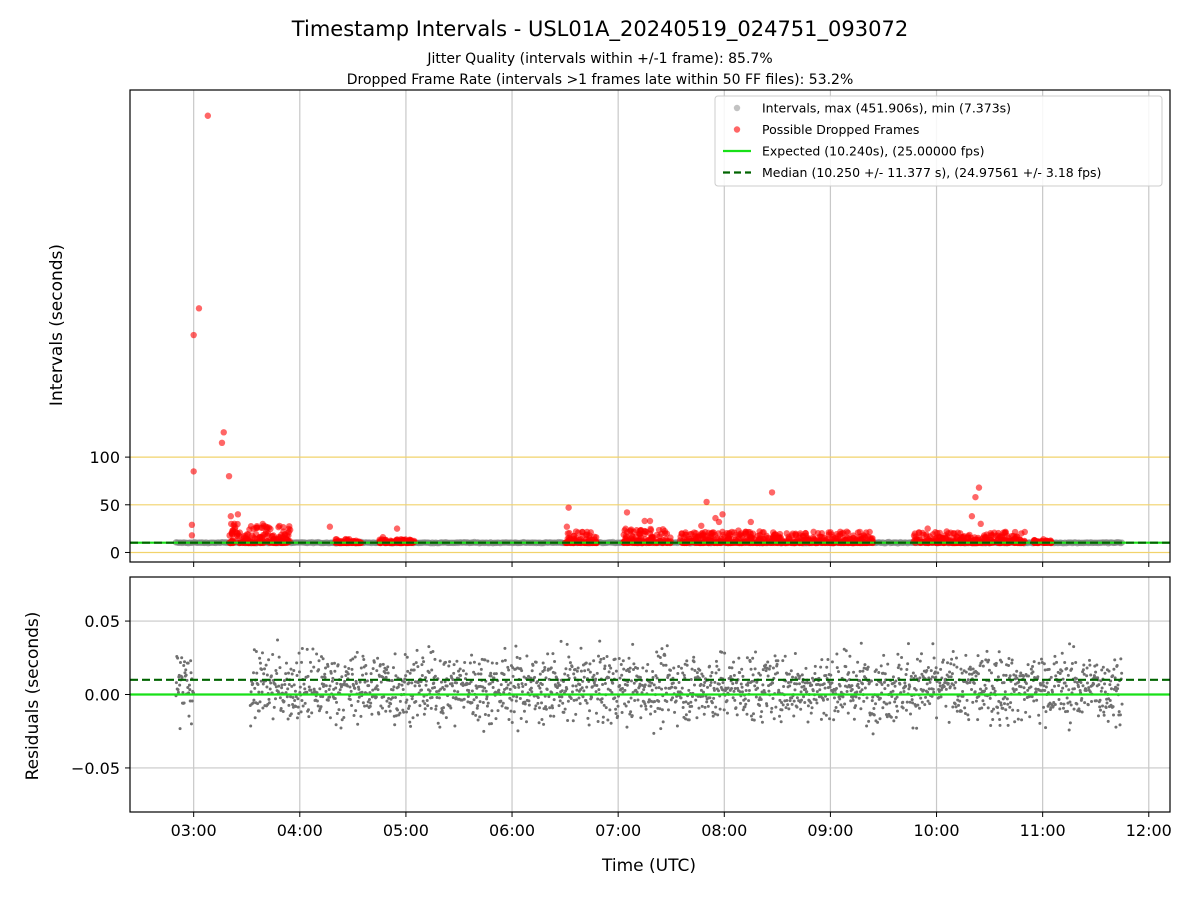  I want to click on y-tick-label: 100, so click(104, 457).